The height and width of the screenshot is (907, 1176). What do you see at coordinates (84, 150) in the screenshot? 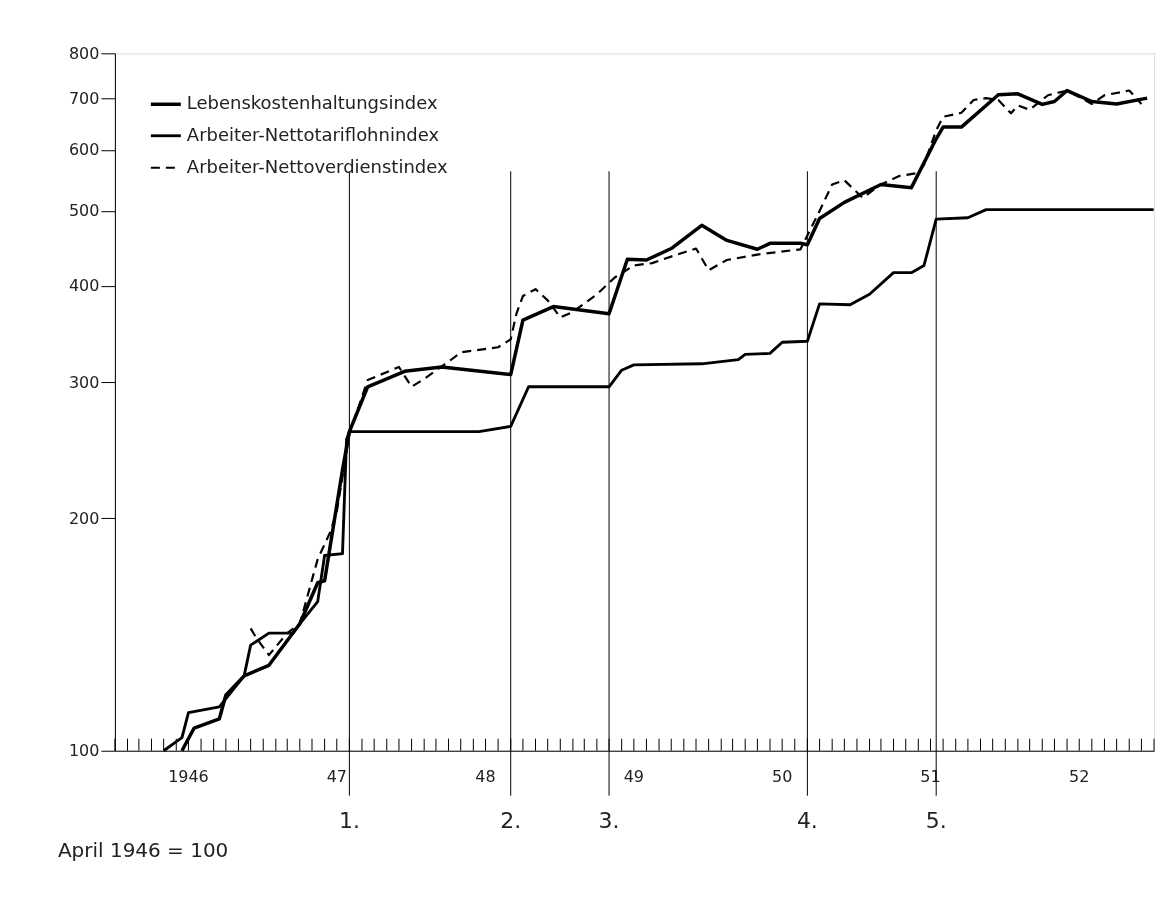
I see `y-tick-label: 600` at bounding box center [84, 150].